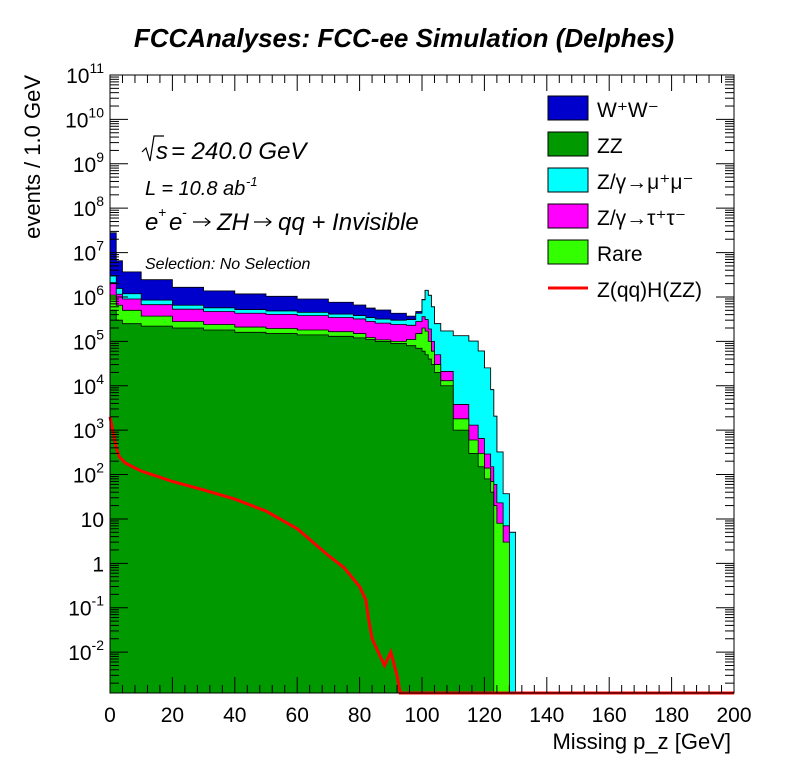 This screenshot has height=772, width=796. Describe the element at coordinates (628, 110) in the screenshot. I see `legend-label: W⁺W⁻` at that location.